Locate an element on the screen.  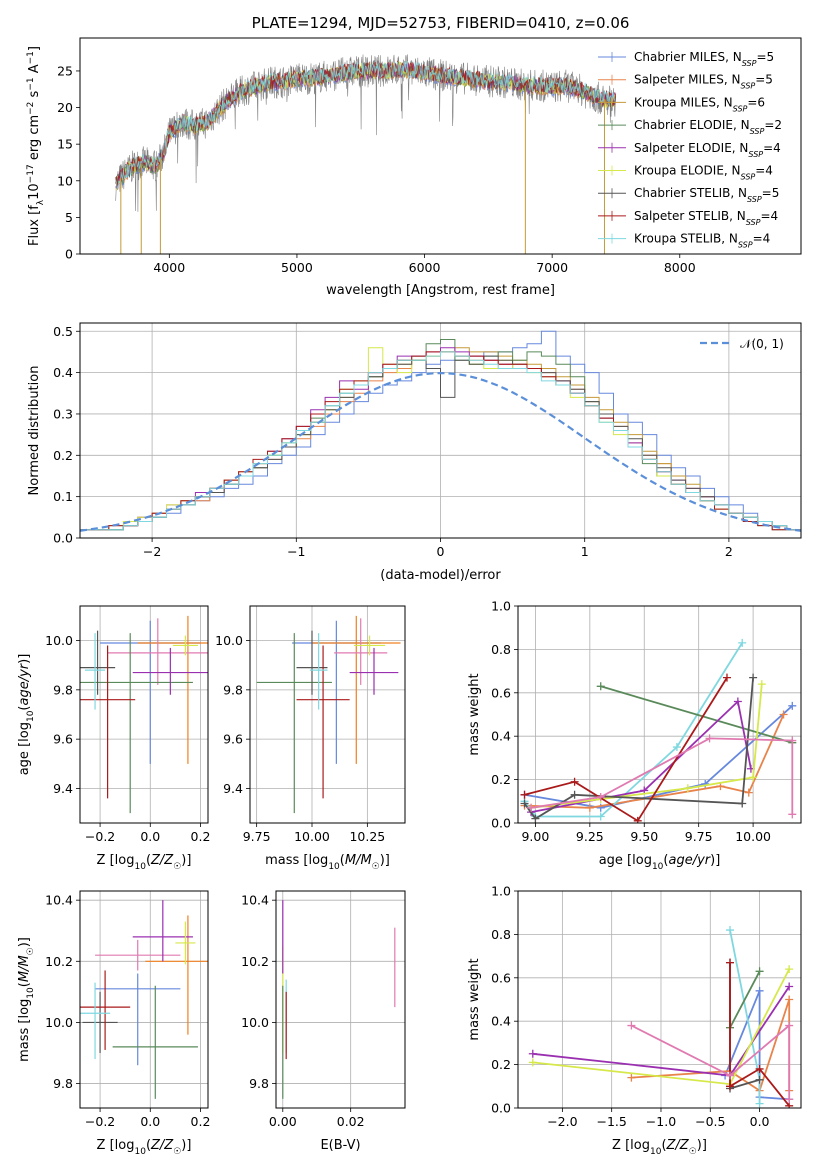
y-tick-label: 0 is located at coordinates (69, 254).